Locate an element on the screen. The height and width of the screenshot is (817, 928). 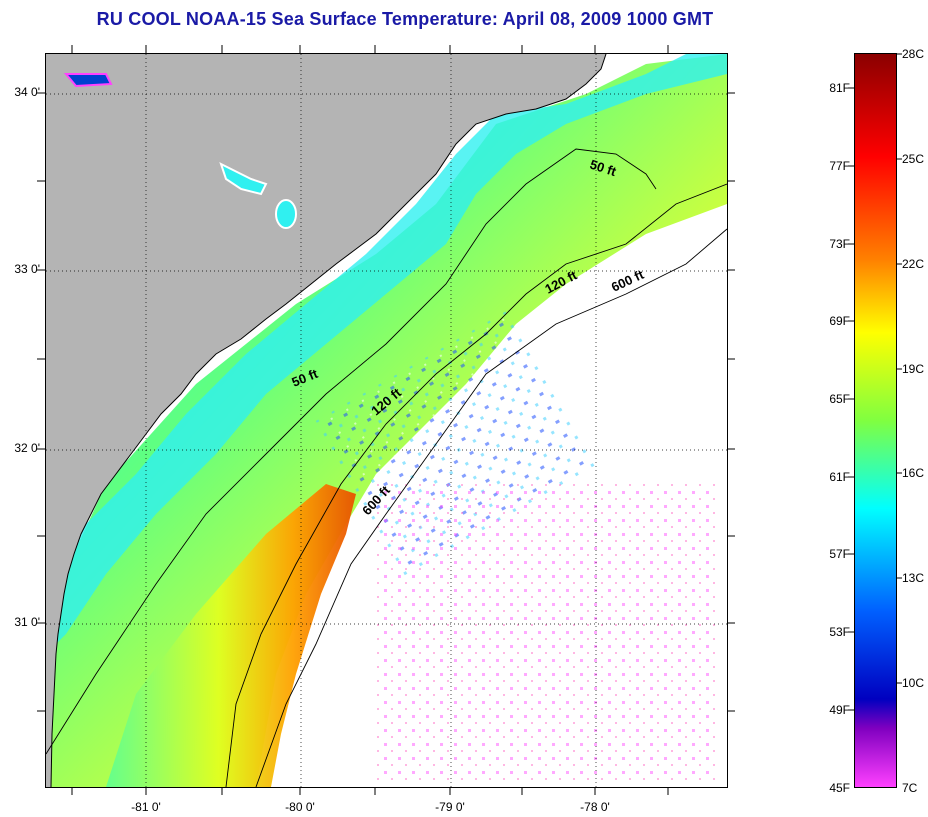
temperature-colorbar is located at coordinates (875, 420).